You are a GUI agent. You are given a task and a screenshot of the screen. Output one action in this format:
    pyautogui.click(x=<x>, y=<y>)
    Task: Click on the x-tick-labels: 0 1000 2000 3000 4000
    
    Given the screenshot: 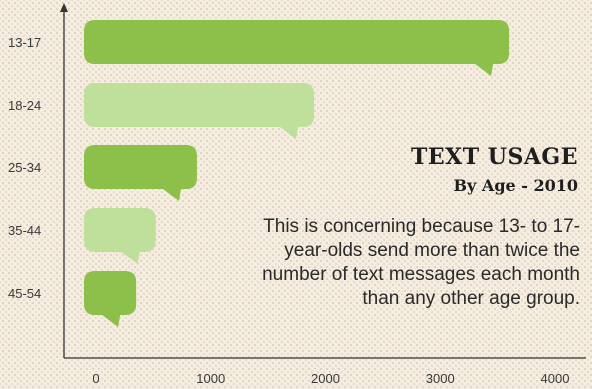 What is the action you would take?
    pyautogui.click(x=330, y=378)
    